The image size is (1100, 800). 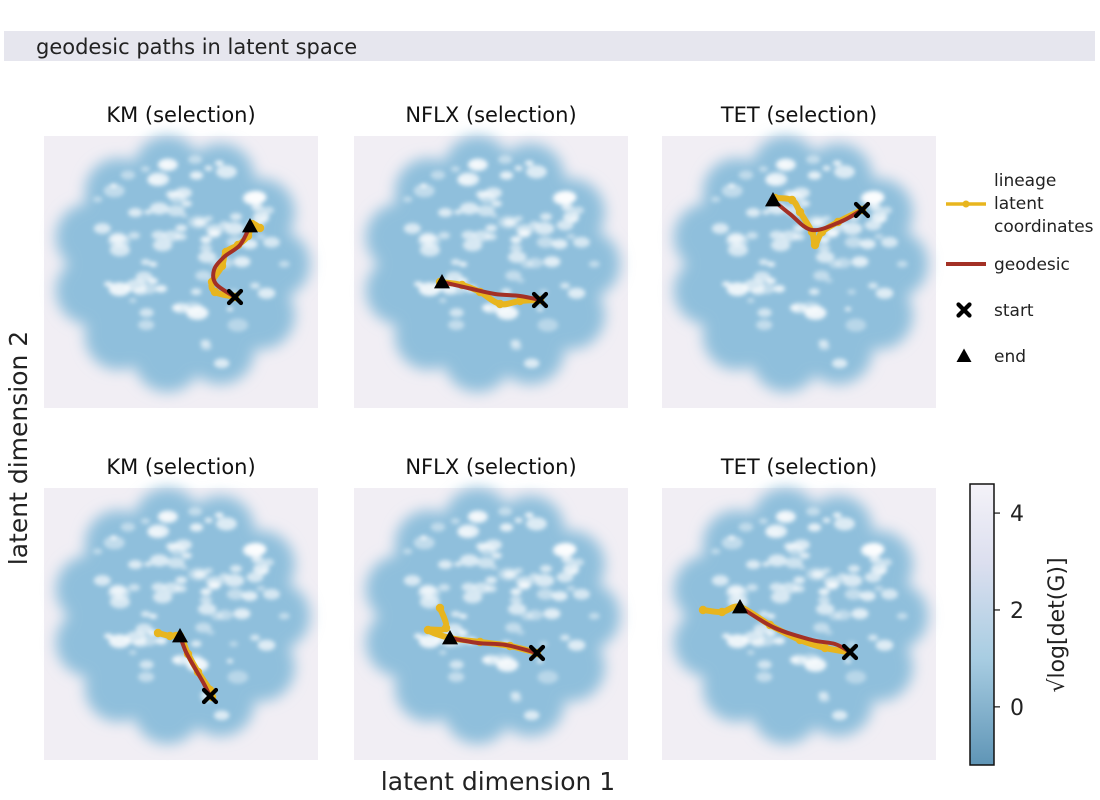 I want to click on subplot-4: KM (selection), so click(x=181, y=607).